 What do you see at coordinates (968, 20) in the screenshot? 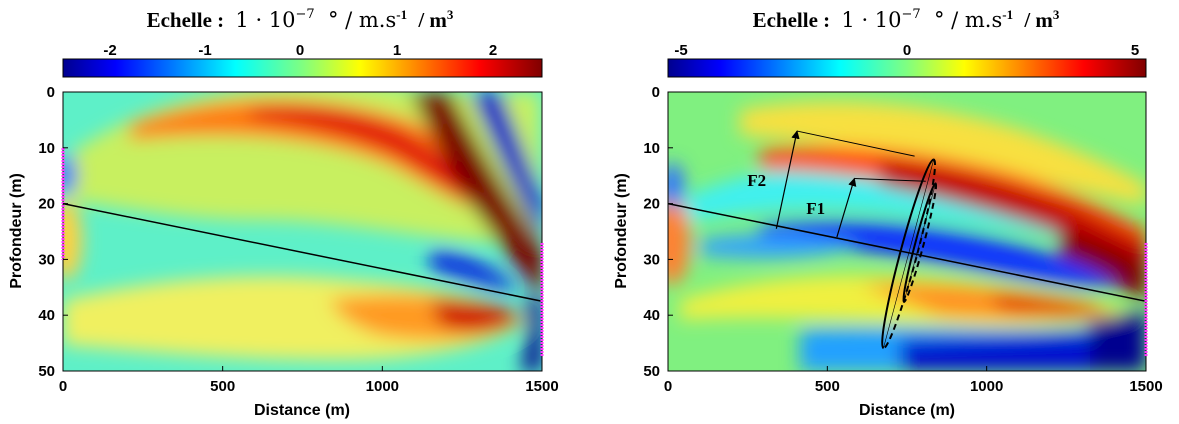
I see `title-right-units: ° / m.s` at bounding box center [968, 20].